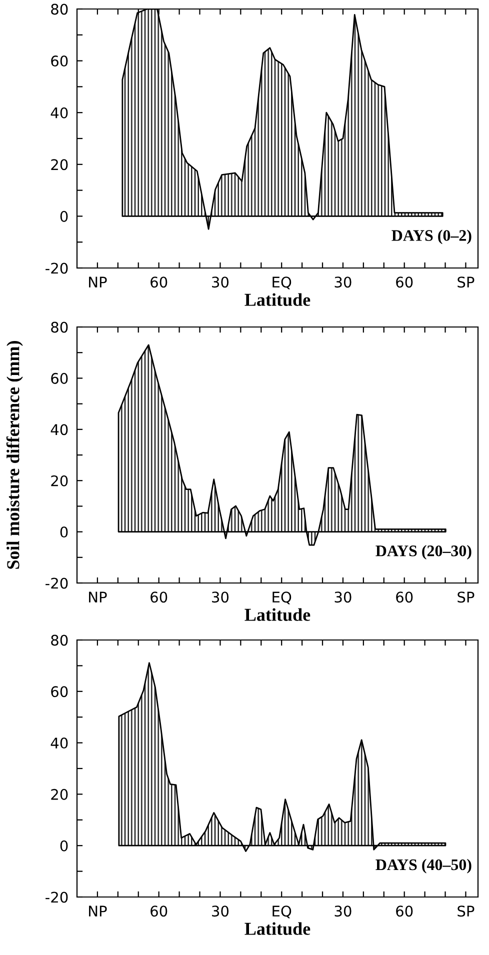  I want to click on annotation: DAYS (20–30), so click(424, 552).